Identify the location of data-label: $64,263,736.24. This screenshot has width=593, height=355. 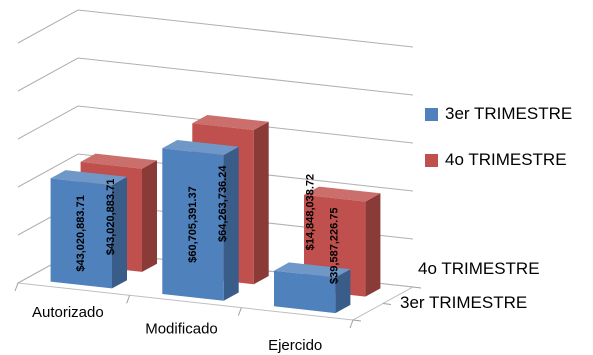
(223, 203).